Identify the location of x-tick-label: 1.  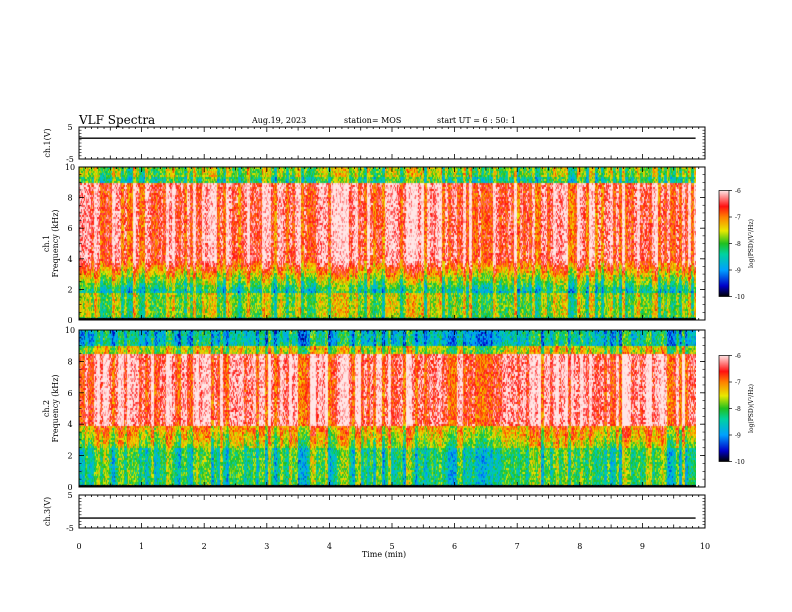
(141, 546).